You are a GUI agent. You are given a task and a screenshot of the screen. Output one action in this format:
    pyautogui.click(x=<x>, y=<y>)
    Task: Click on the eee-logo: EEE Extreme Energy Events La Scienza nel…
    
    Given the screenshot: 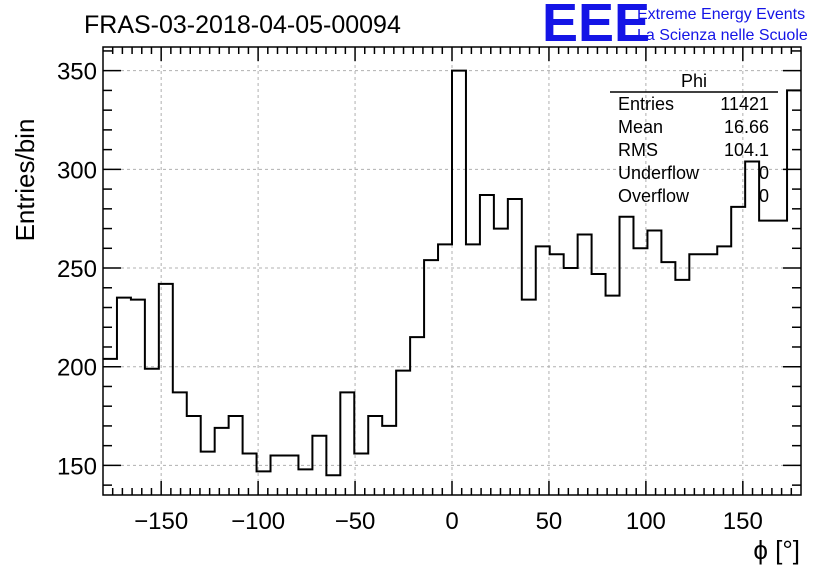 What is the action you would take?
    pyautogui.click(x=675, y=26)
    